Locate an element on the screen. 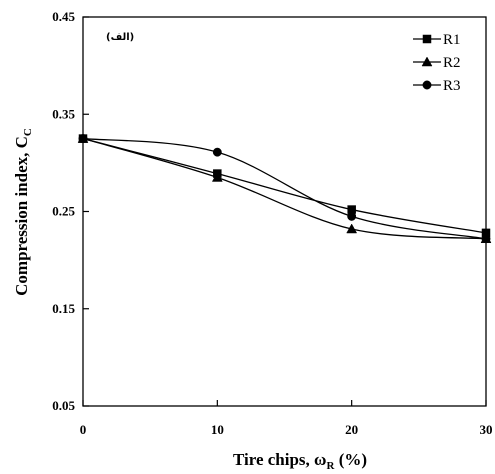  y-tick-label: 0.05 is located at coordinates (63, 405).